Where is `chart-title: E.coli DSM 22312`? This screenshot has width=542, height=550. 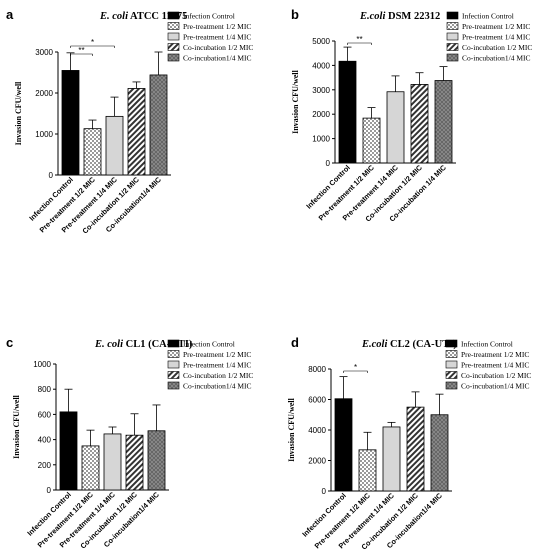 chart-title: E.coli DSM 22312 is located at coordinates (399, 16).